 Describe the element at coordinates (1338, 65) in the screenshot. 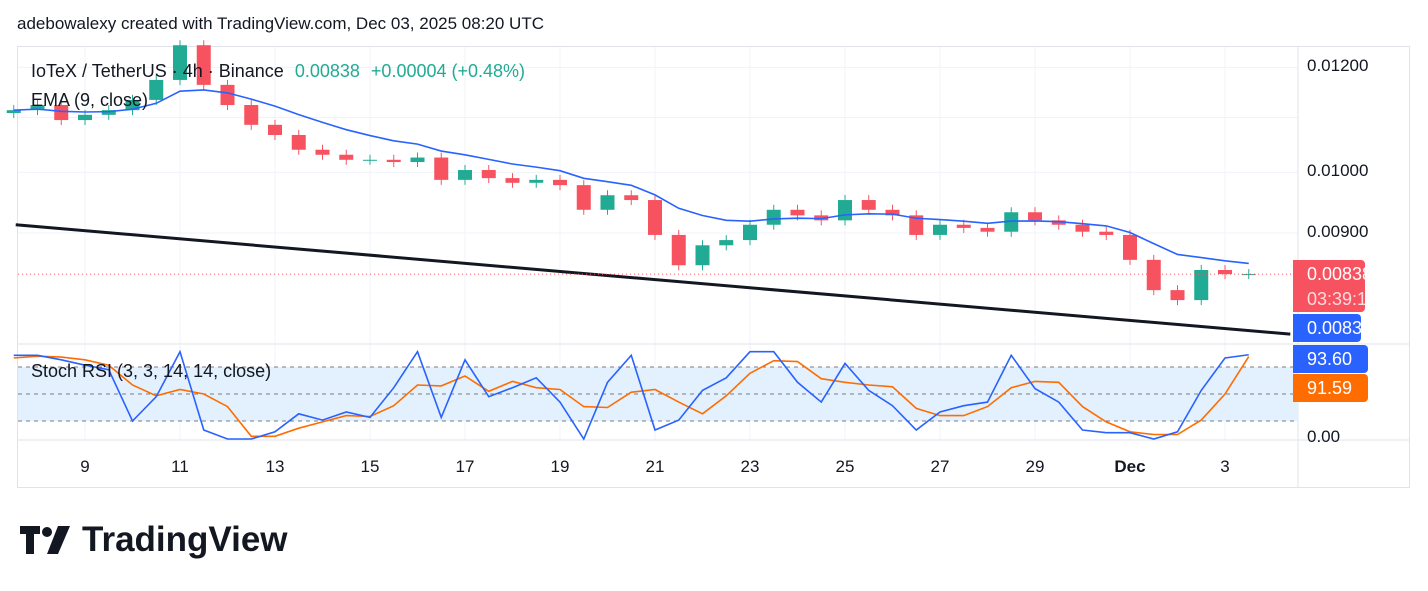

I see `price-axis-label: 0.01200` at that location.